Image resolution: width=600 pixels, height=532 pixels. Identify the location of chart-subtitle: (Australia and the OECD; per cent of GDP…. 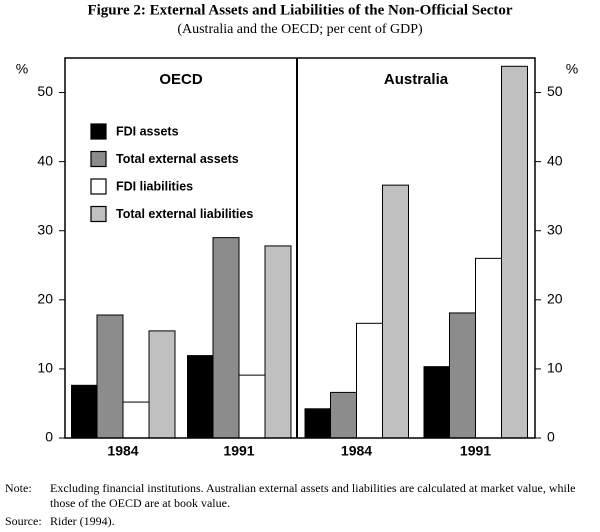
(300, 29).